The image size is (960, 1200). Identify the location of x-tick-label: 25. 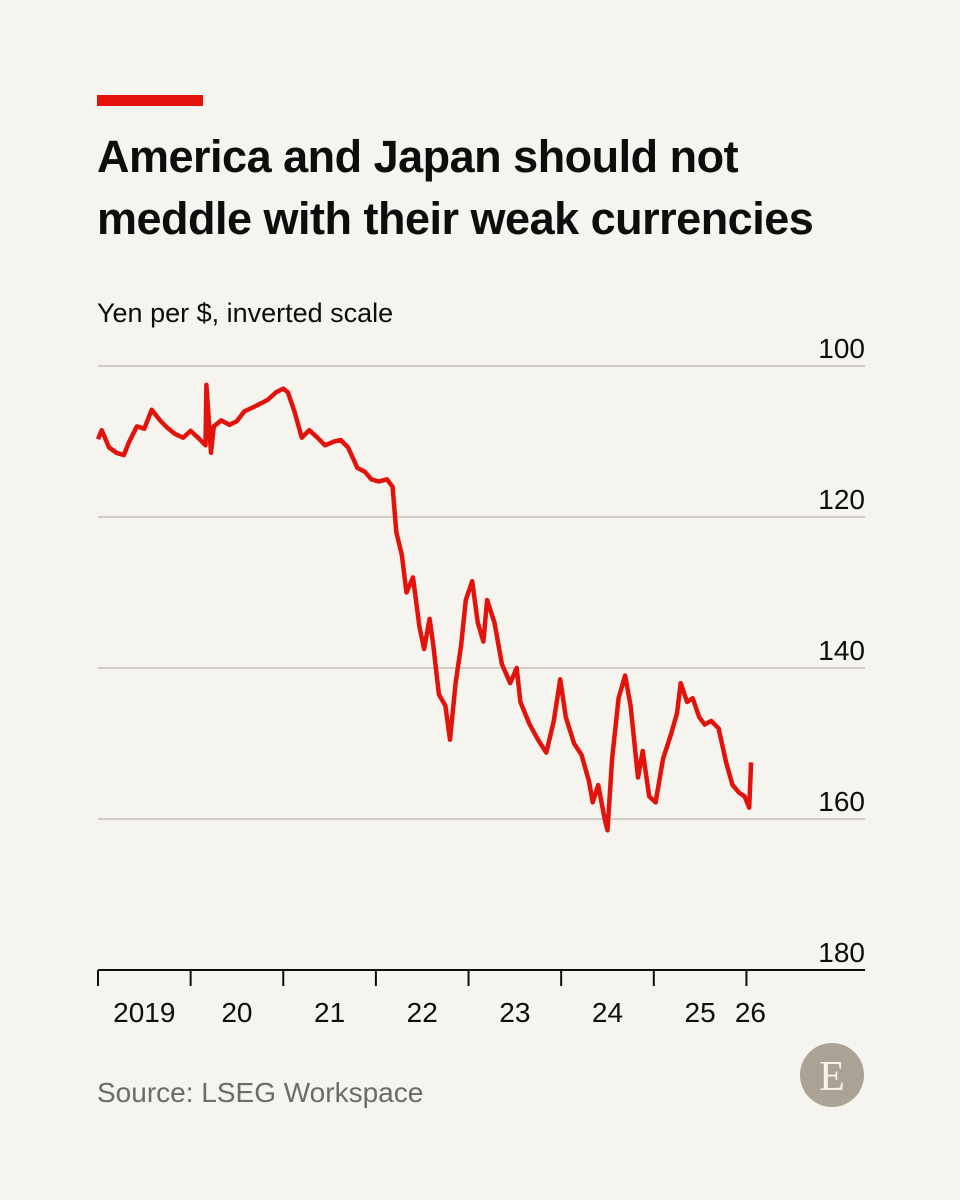
(700, 1012).